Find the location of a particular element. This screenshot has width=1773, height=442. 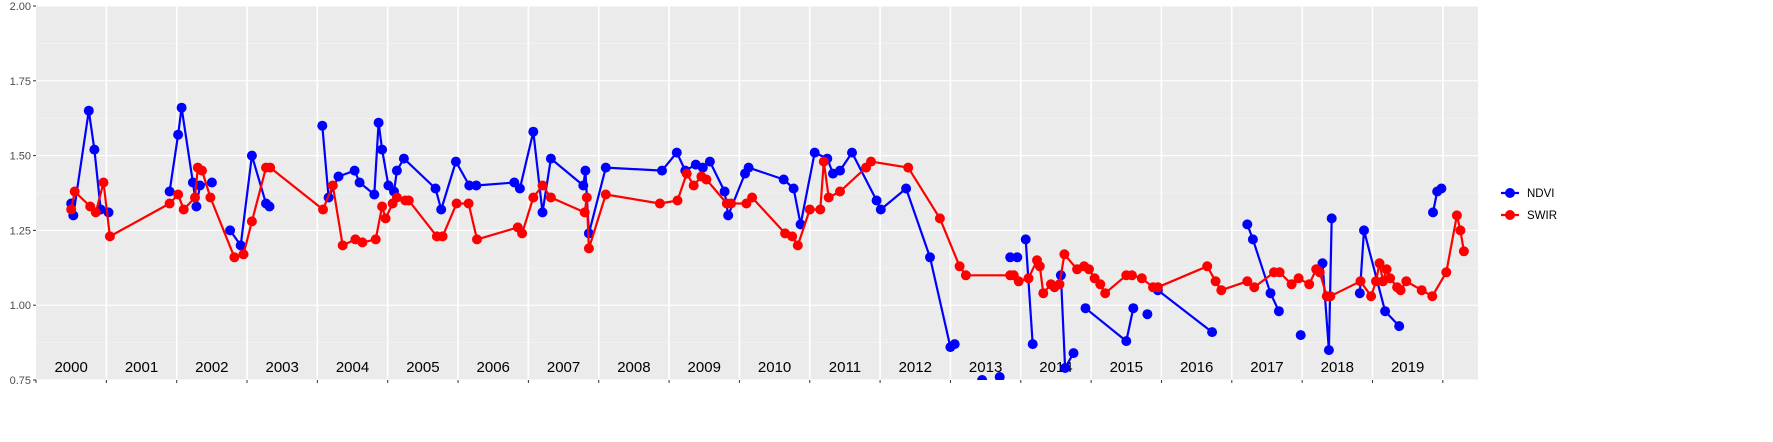

year-label: 2015 is located at coordinates (1126, 367).